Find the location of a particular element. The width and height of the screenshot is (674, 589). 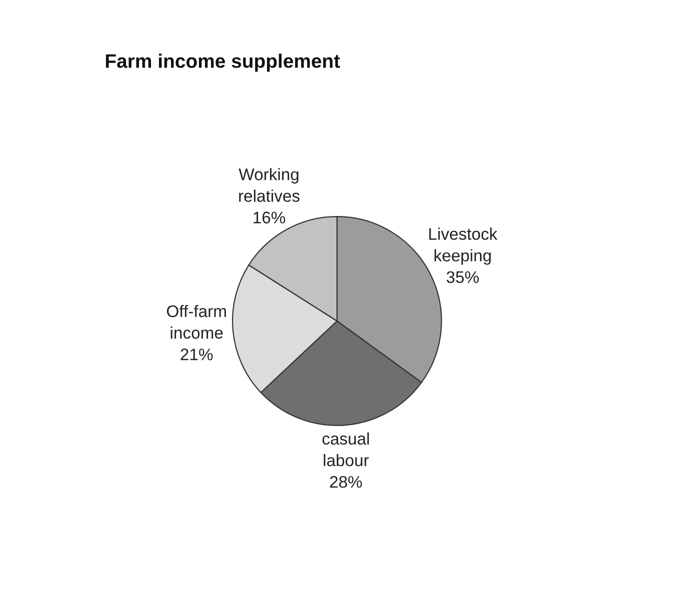

slice-label: Working relatives is located at coordinates (269, 185).